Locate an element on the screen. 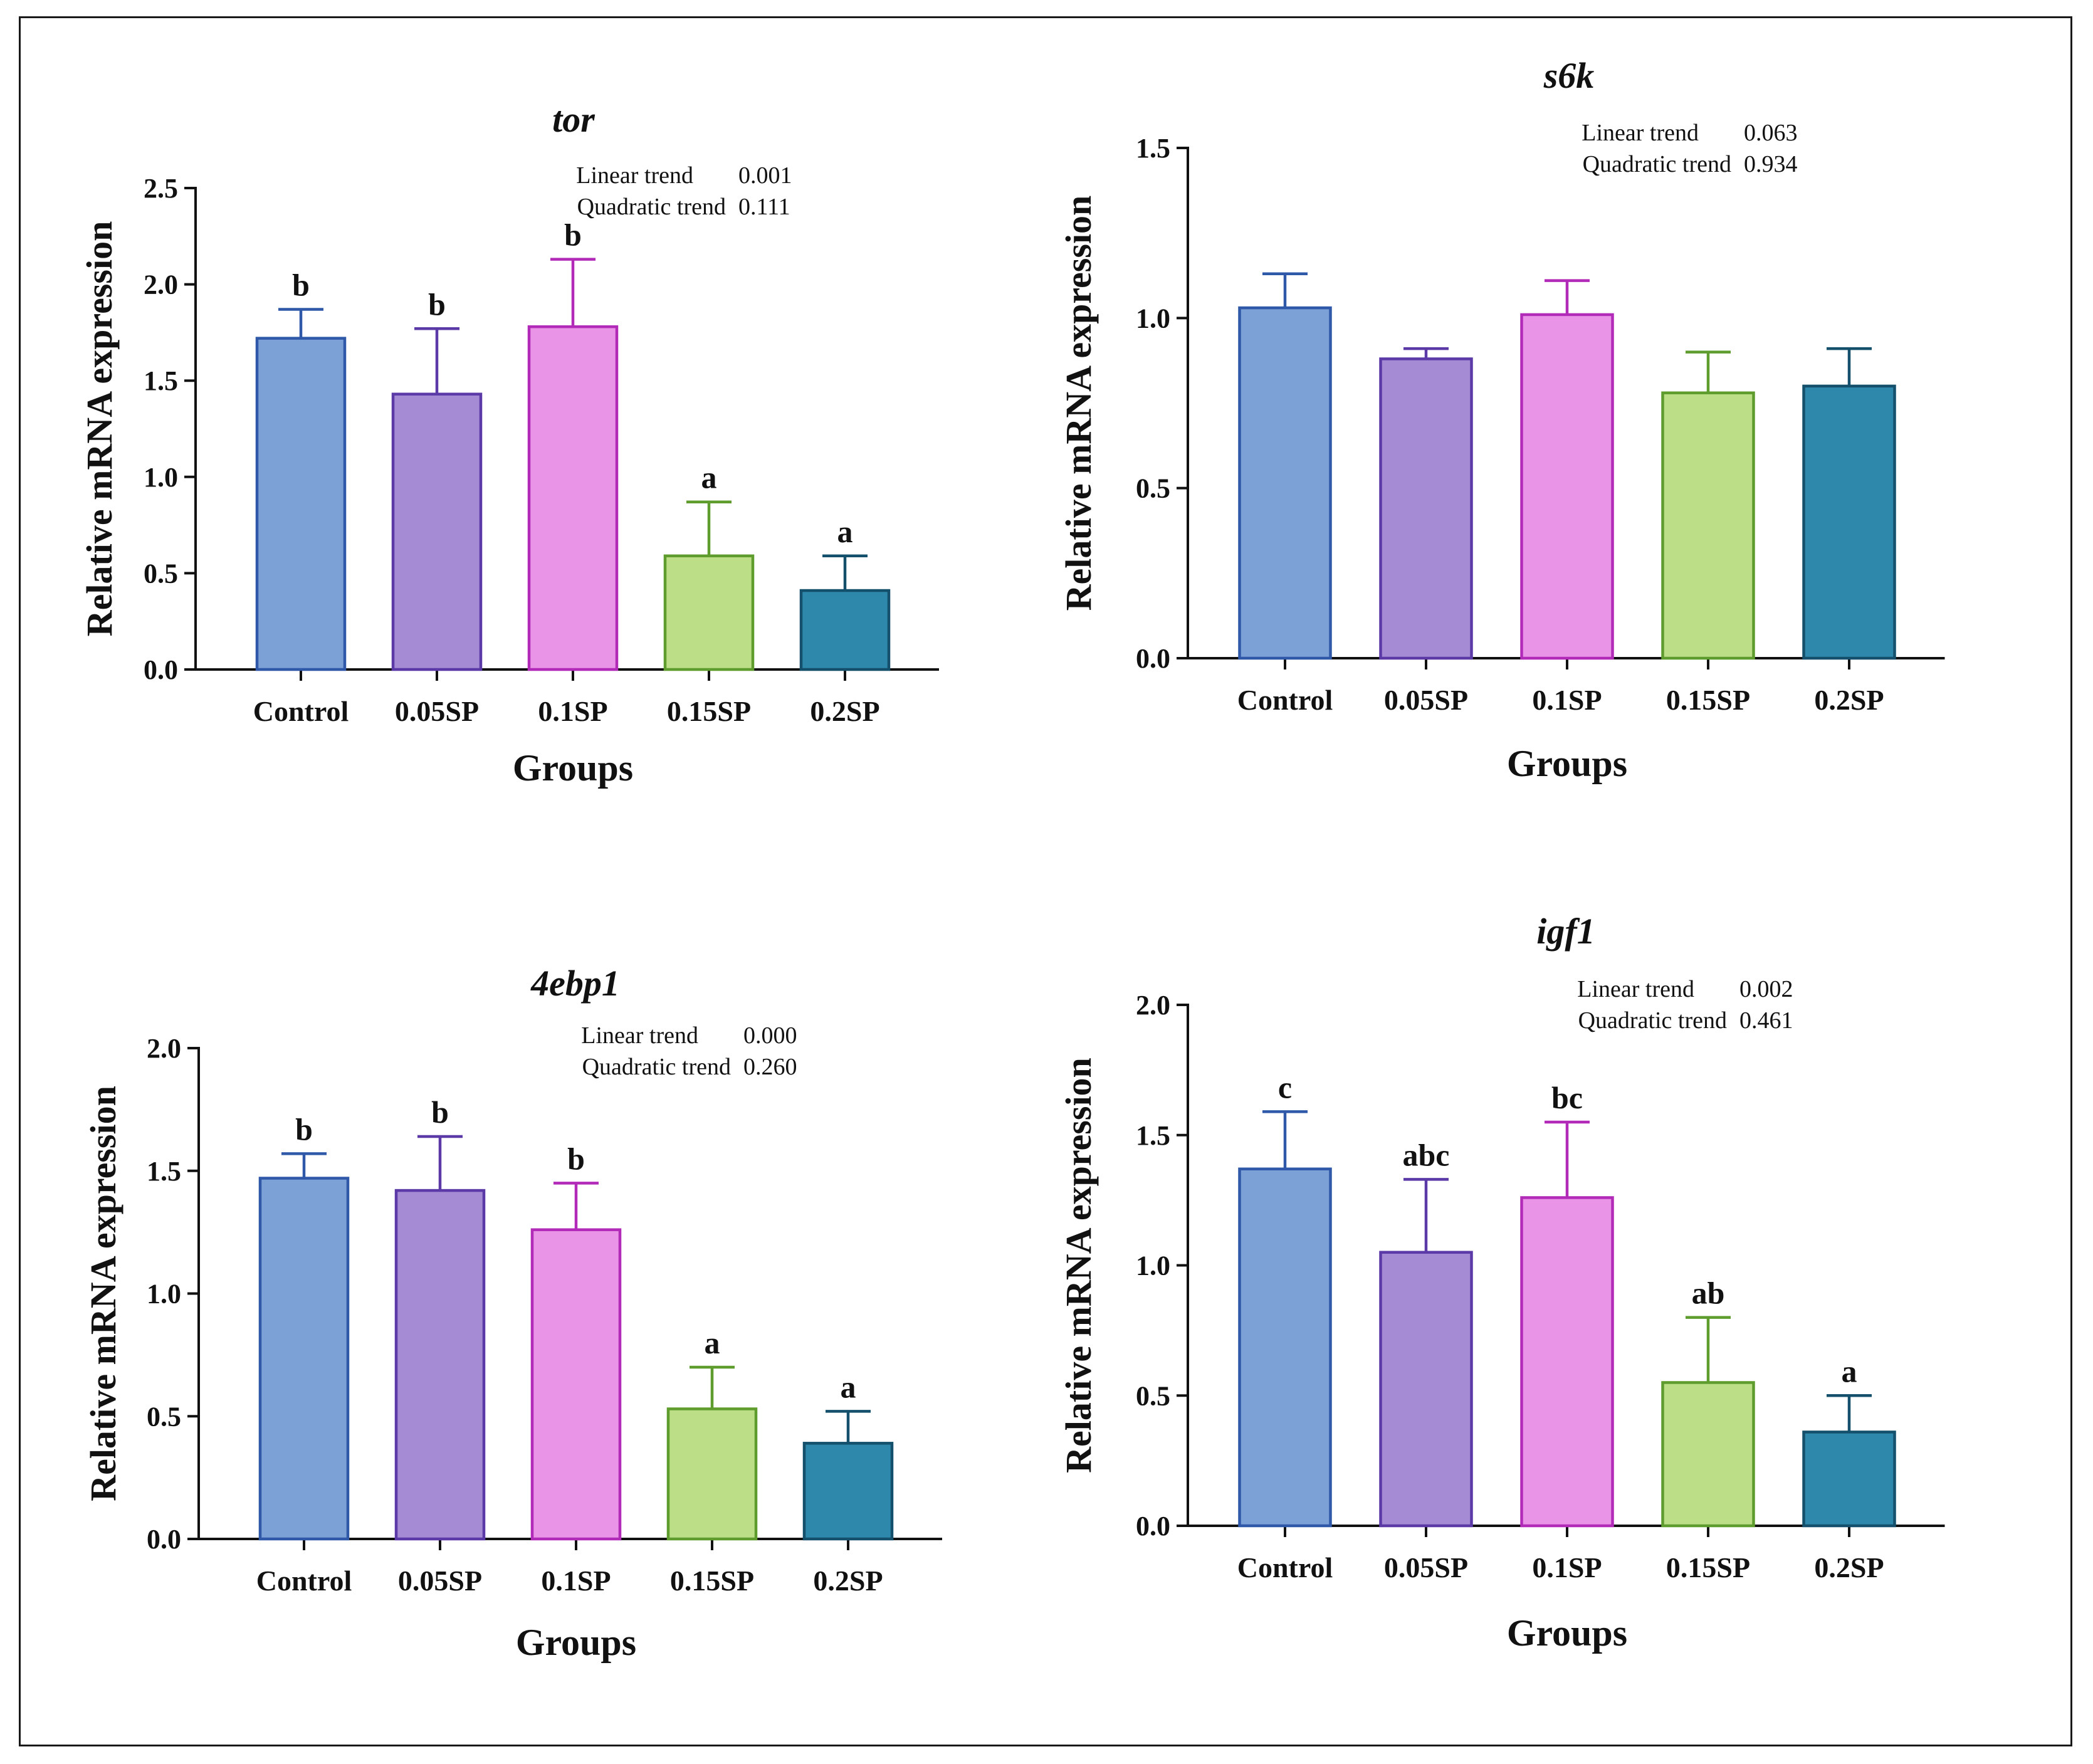  linear-trend-value: 0.000 is located at coordinates (770, 1035).